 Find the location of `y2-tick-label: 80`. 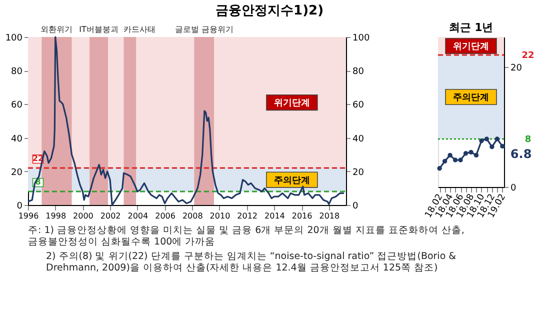

y2-tick-label: 80 is located at coordinates (358, 72).